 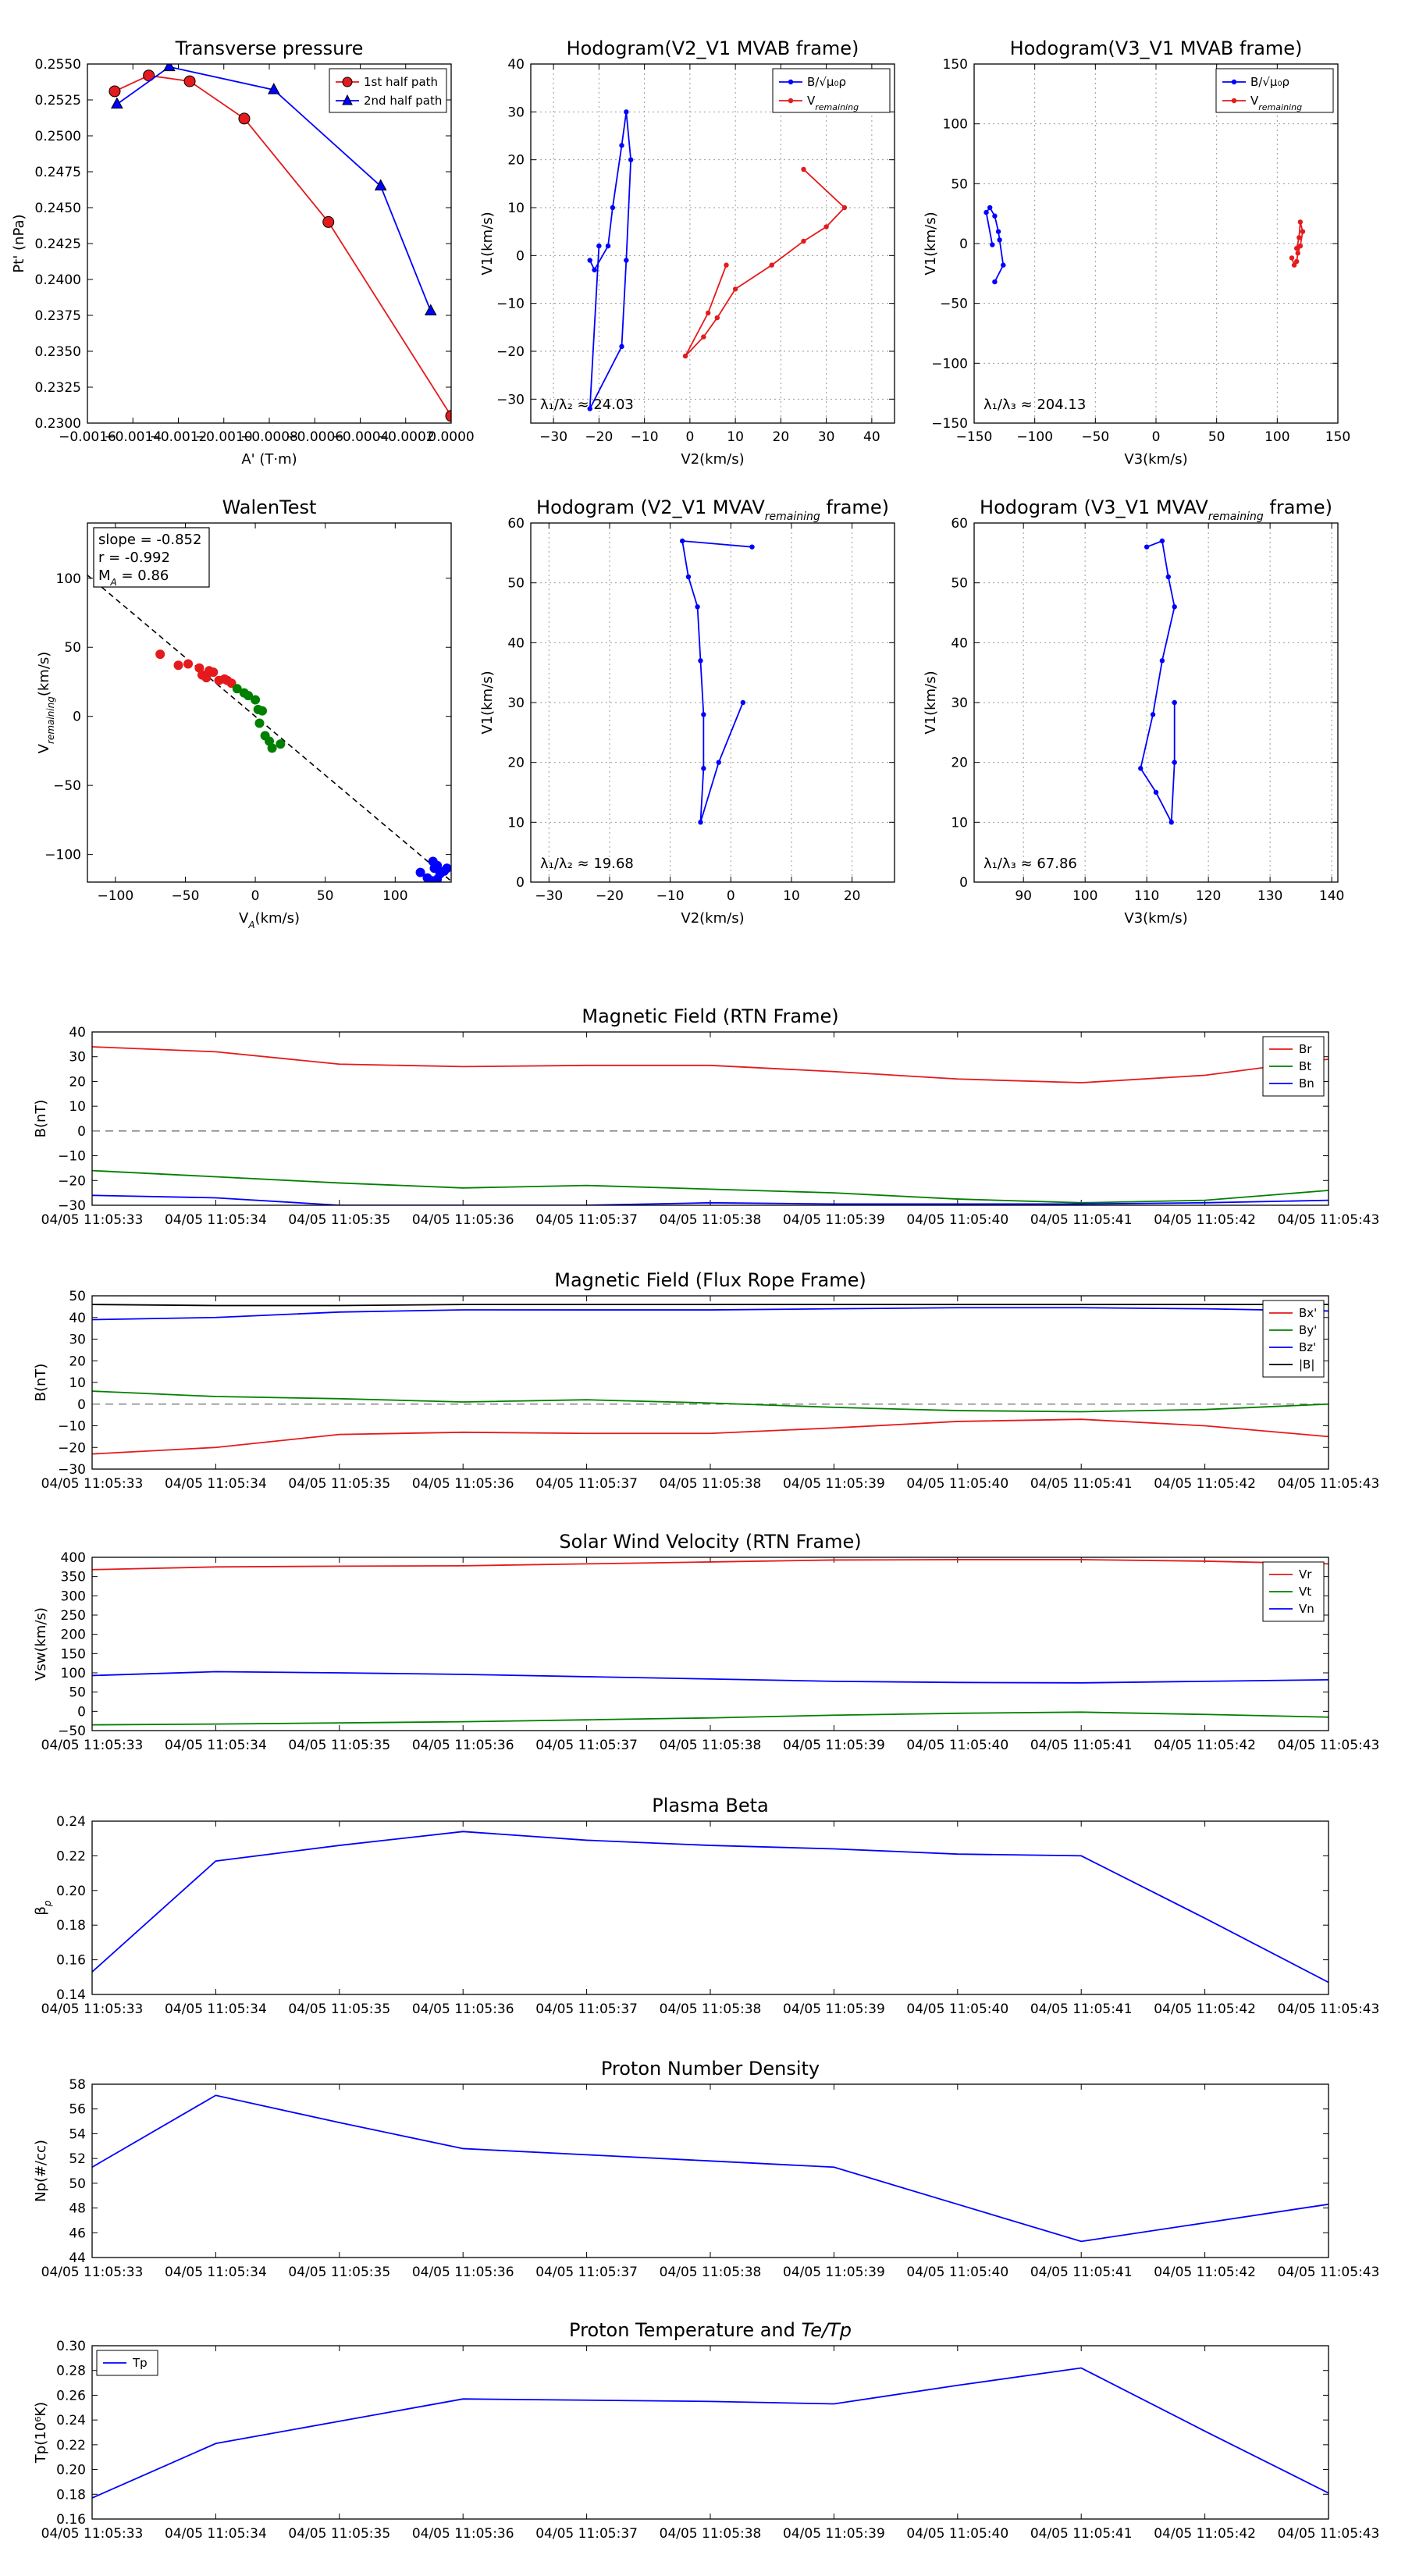 What do you see at coordinates (72, 1448) in the screenshot?
I see `mag_fr-ytick-label: −20` at bounding box center [72, 1448].